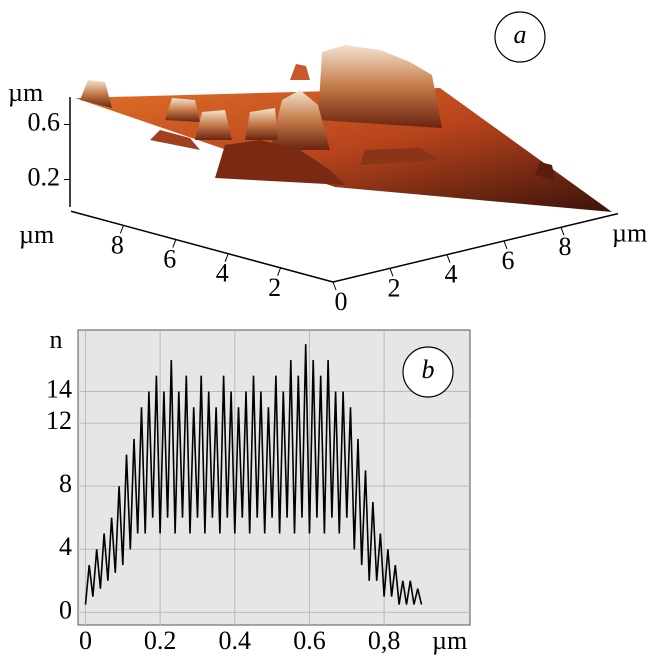  Describe the element at coordinates (508, 260) in the screenshot. I see `x-tick-label: 6` at that location.